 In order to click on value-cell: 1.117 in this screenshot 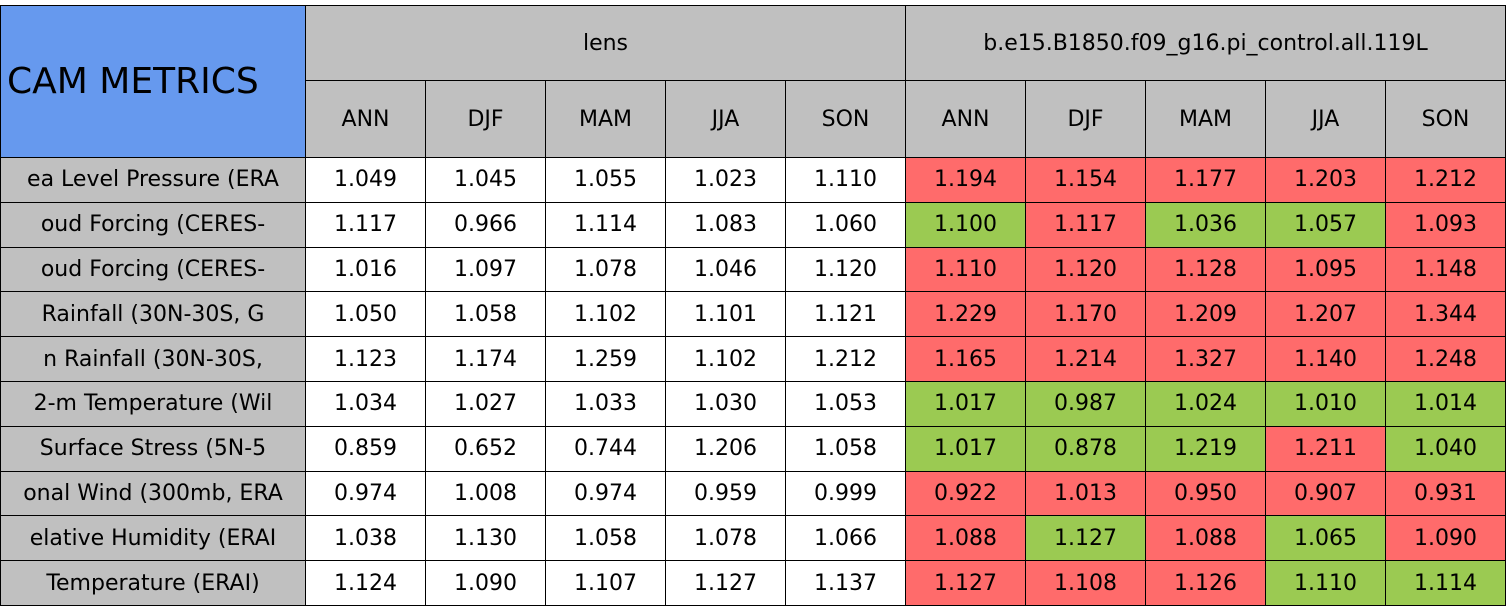, I will do `click(1085, 224)`.